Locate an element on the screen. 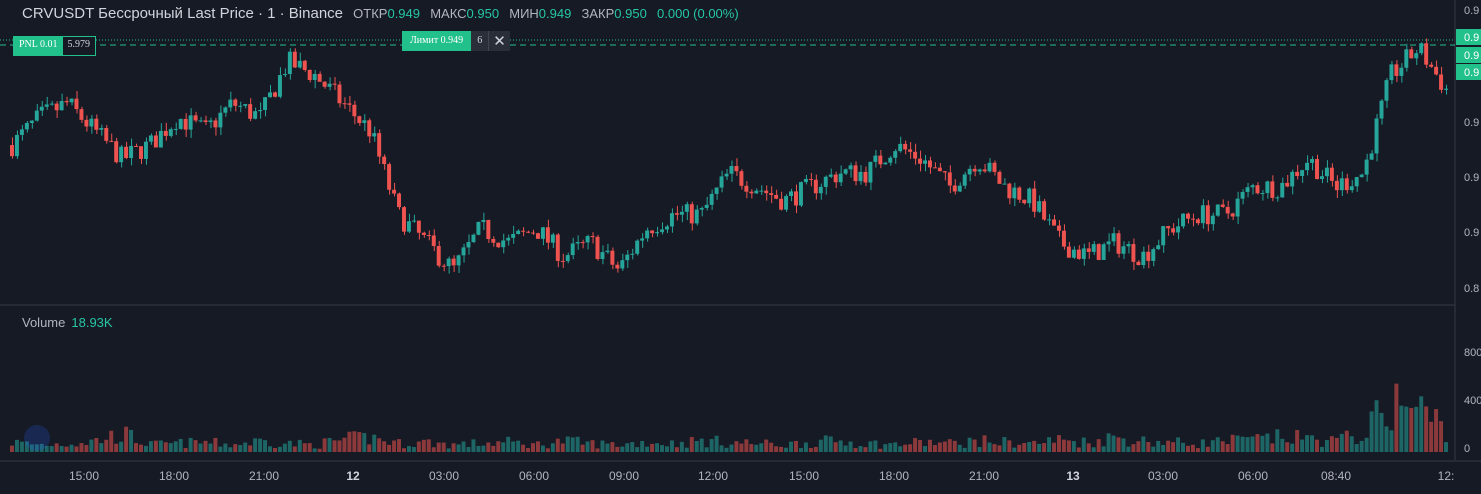  close-order-button: ✕ is located at coordinates (499, 41).